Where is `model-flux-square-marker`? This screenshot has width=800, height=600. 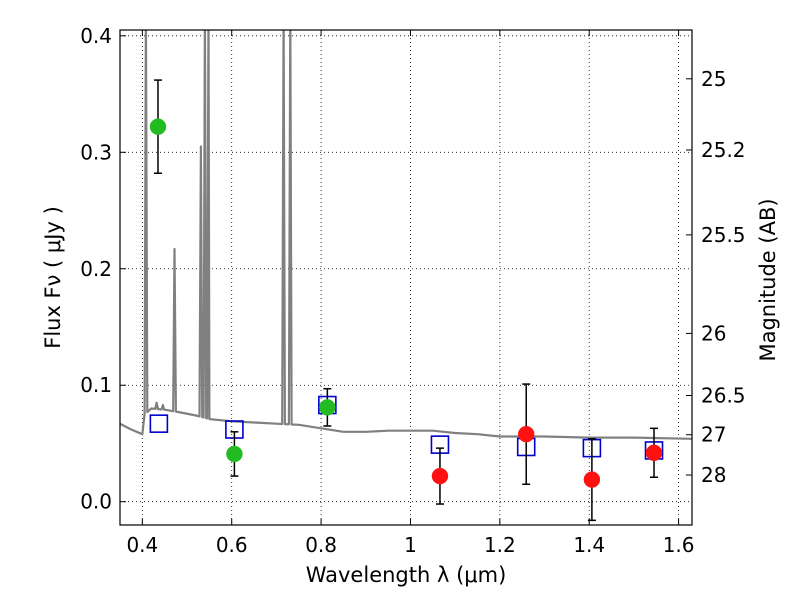 model-flux-square-marker is located at coordinates (159, 423).